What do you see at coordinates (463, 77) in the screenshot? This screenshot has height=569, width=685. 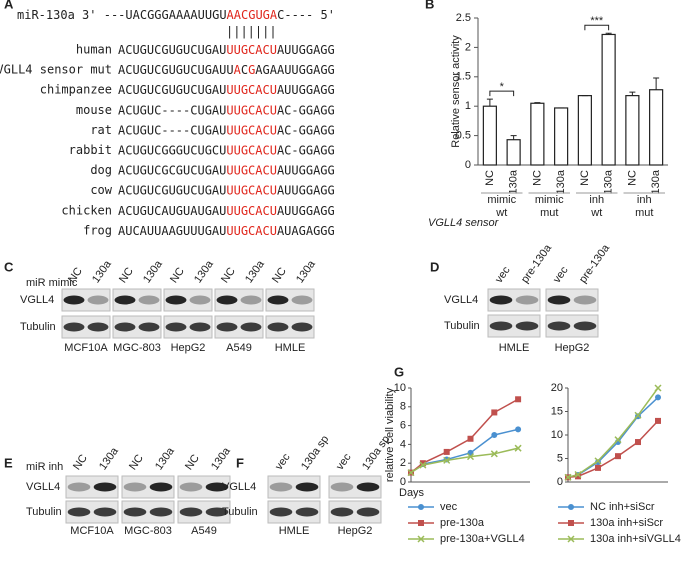 I see `y-tick-label: 1.5` at bounding box center [463, 77].